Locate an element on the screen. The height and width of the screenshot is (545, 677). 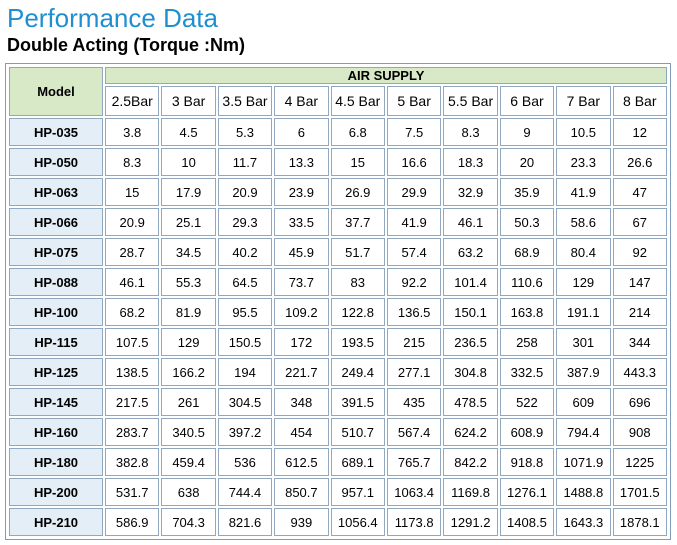
torque-cell: 261 is located at coordinates (188, 402).